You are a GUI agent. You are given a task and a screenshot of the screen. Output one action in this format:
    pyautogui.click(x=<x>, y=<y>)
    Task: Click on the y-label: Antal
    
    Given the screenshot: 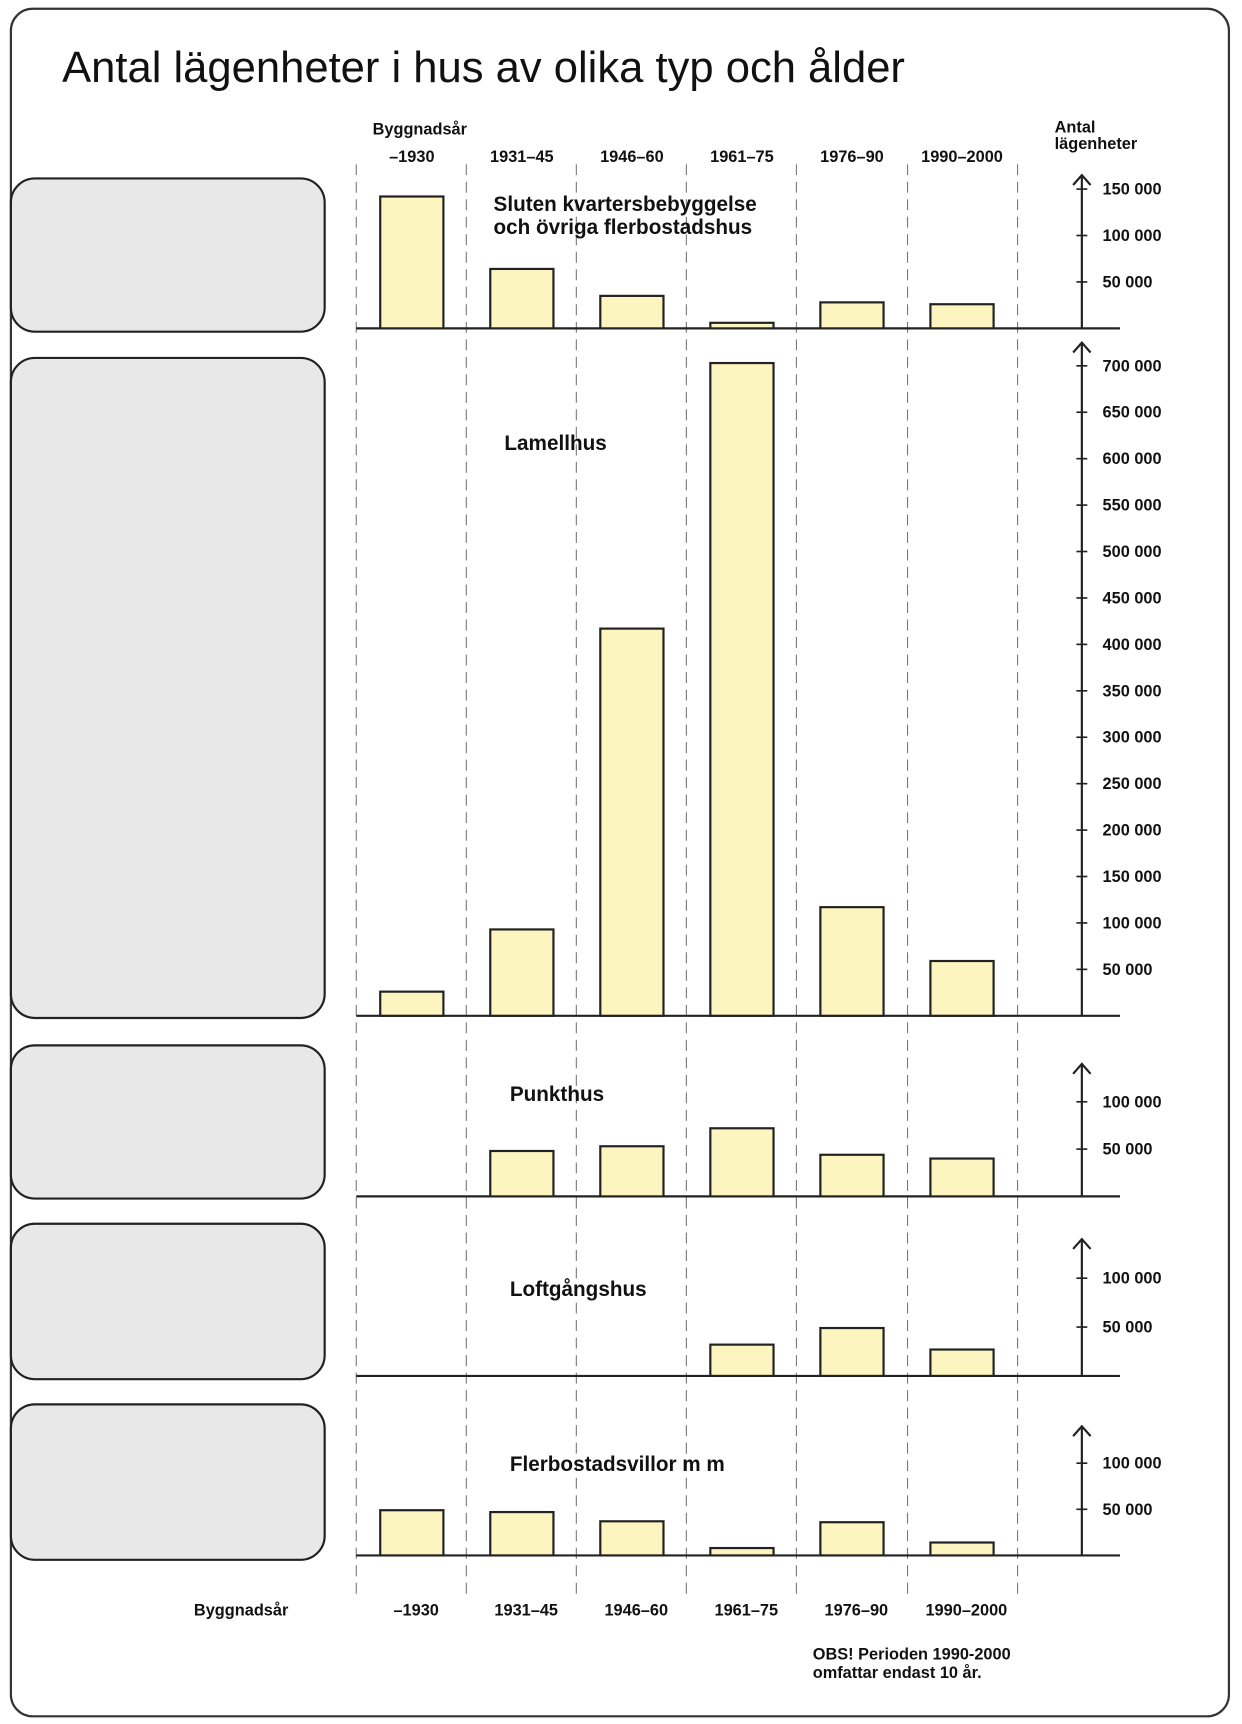 What is the action you would take?
    pyautogui.click(x=1075, y=127)
    